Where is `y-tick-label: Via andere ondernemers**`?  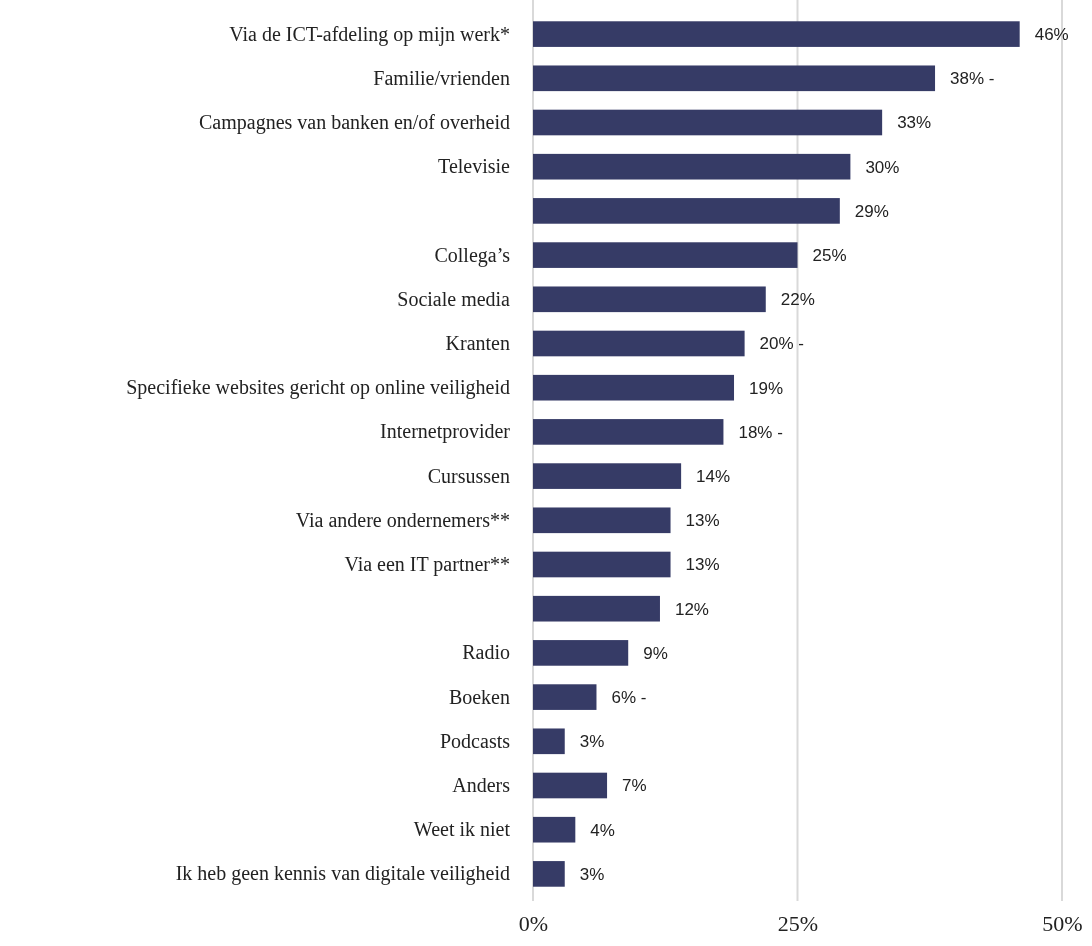 y-tick-label: Via andere ondernemers** is located at coordinates (402, 519).